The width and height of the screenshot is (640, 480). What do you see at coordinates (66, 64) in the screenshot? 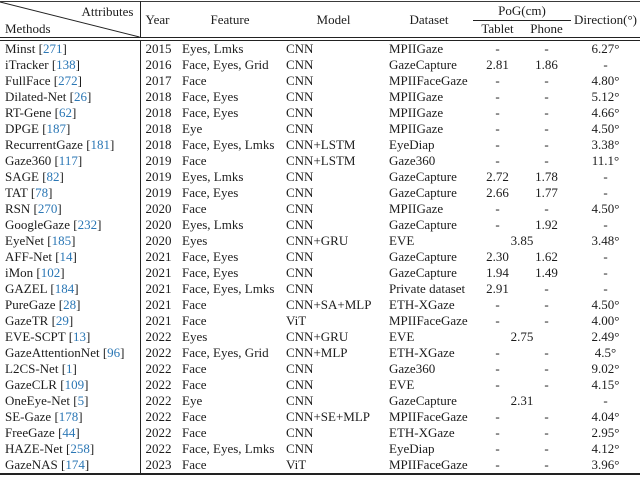
I see `citation-ref: 138` at bounding box center [66, 64].